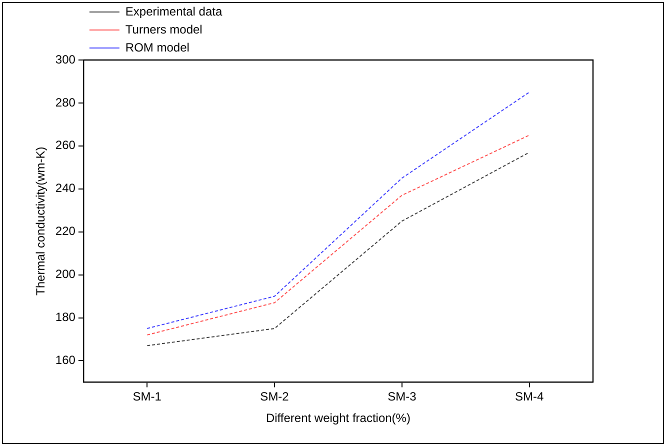 The image size is (668, 448). Describe the element at coordinates (65, 360) in the screenshot. I see `y-tick-label: 160` at that location.